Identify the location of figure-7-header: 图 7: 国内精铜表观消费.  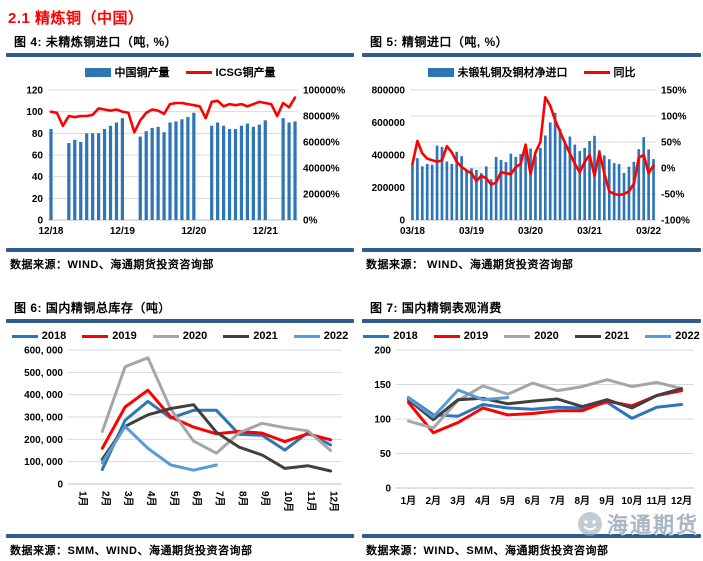
(436, 308).